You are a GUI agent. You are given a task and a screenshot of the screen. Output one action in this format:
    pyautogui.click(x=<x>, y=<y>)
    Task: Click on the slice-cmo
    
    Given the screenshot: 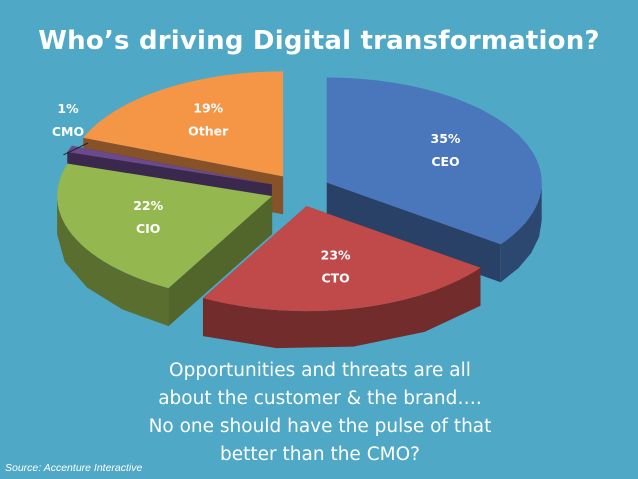 What is the action you would take?
    pyautogui.click(x=169, y=165)
    